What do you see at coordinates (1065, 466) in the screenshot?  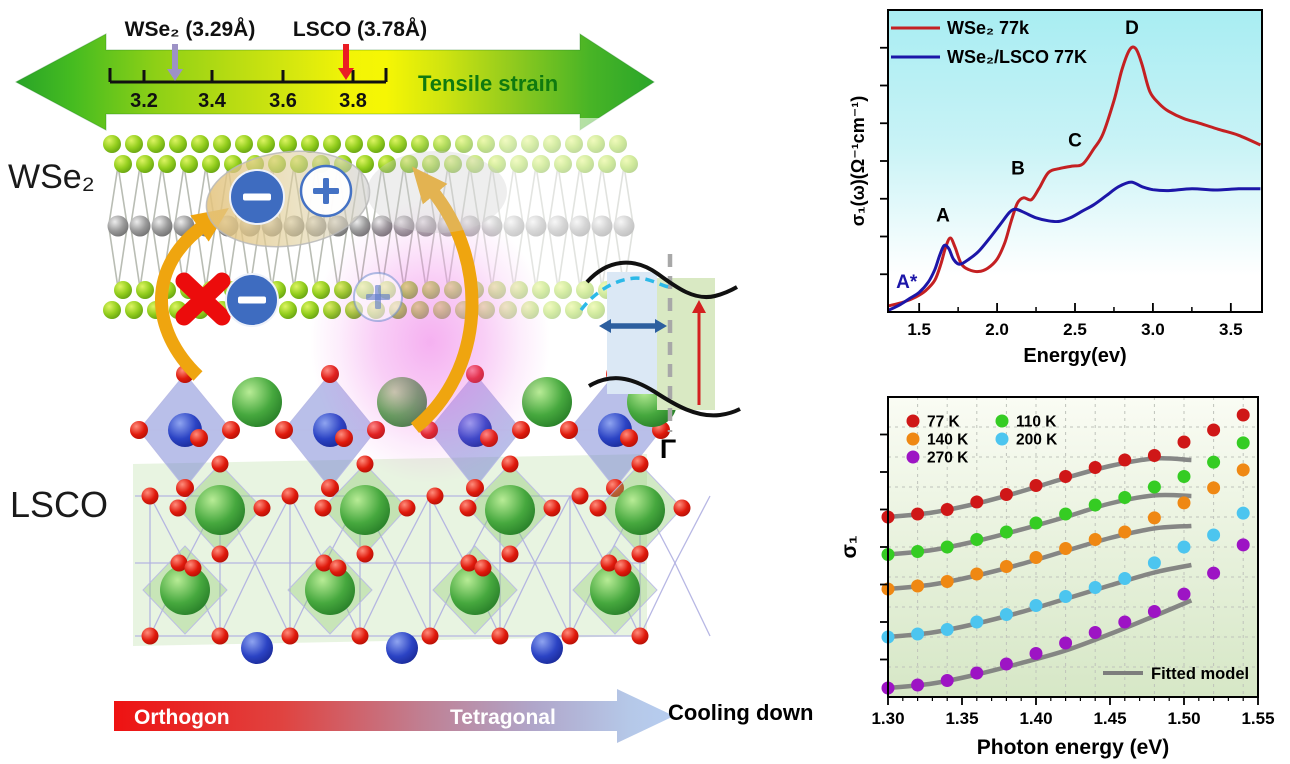 I see `points-77 K` at bounding box center [1065, 466].